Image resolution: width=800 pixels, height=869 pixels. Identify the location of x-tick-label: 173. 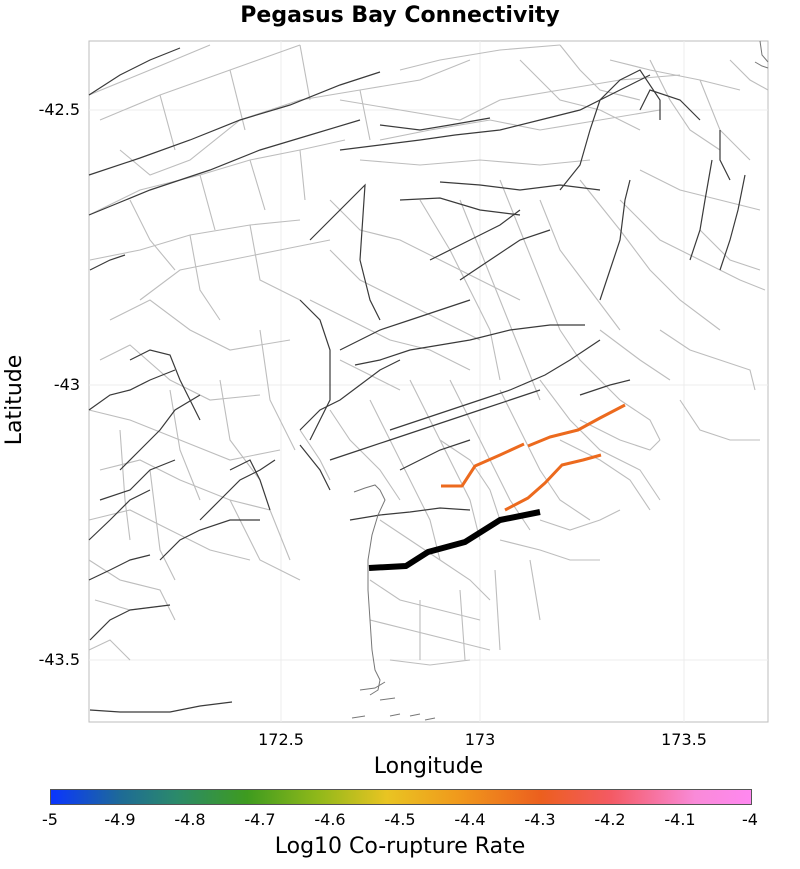
(480, 739).